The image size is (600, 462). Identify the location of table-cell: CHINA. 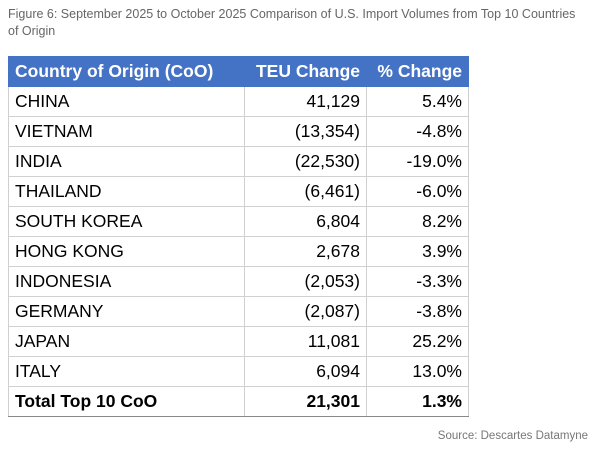
(126, 101).